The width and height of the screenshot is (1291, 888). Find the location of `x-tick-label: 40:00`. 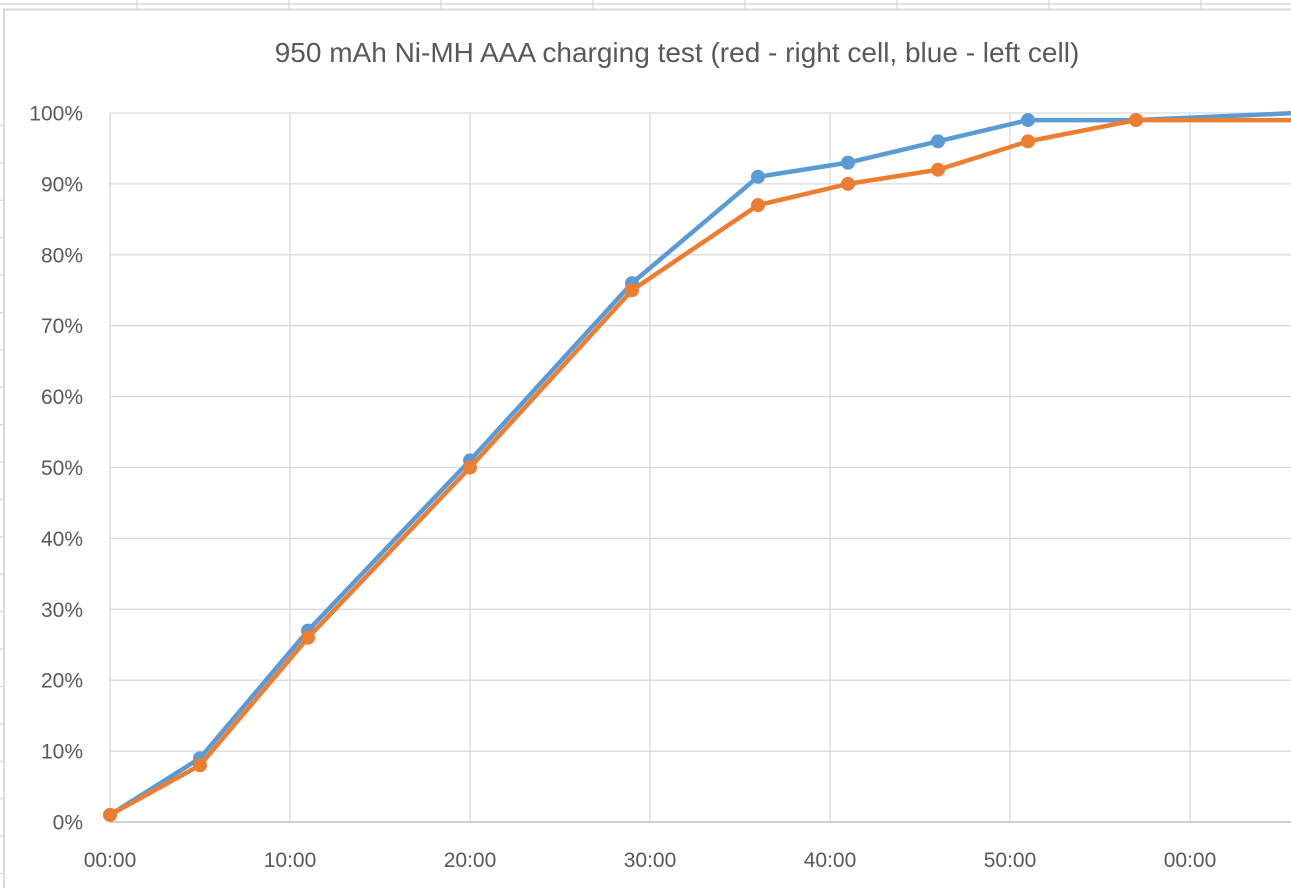

x-tick-label: 40:00 is located at coordinates (830, 860).